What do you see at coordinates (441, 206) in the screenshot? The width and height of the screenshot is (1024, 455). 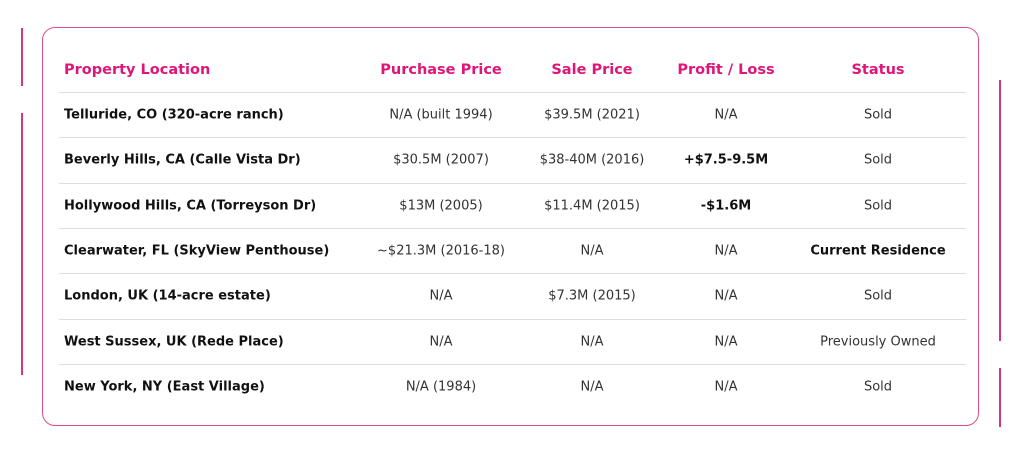 I see `cell-purchase-price: $13M (2005)` at bounding box center [441, 206].